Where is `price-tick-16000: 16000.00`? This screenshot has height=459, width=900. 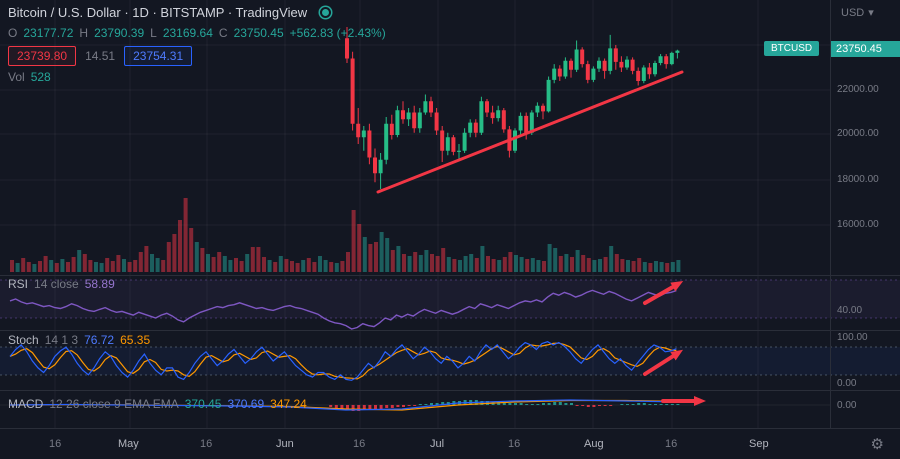 price-tick-16000: 16000.00 is located at coordinates (858, 224).